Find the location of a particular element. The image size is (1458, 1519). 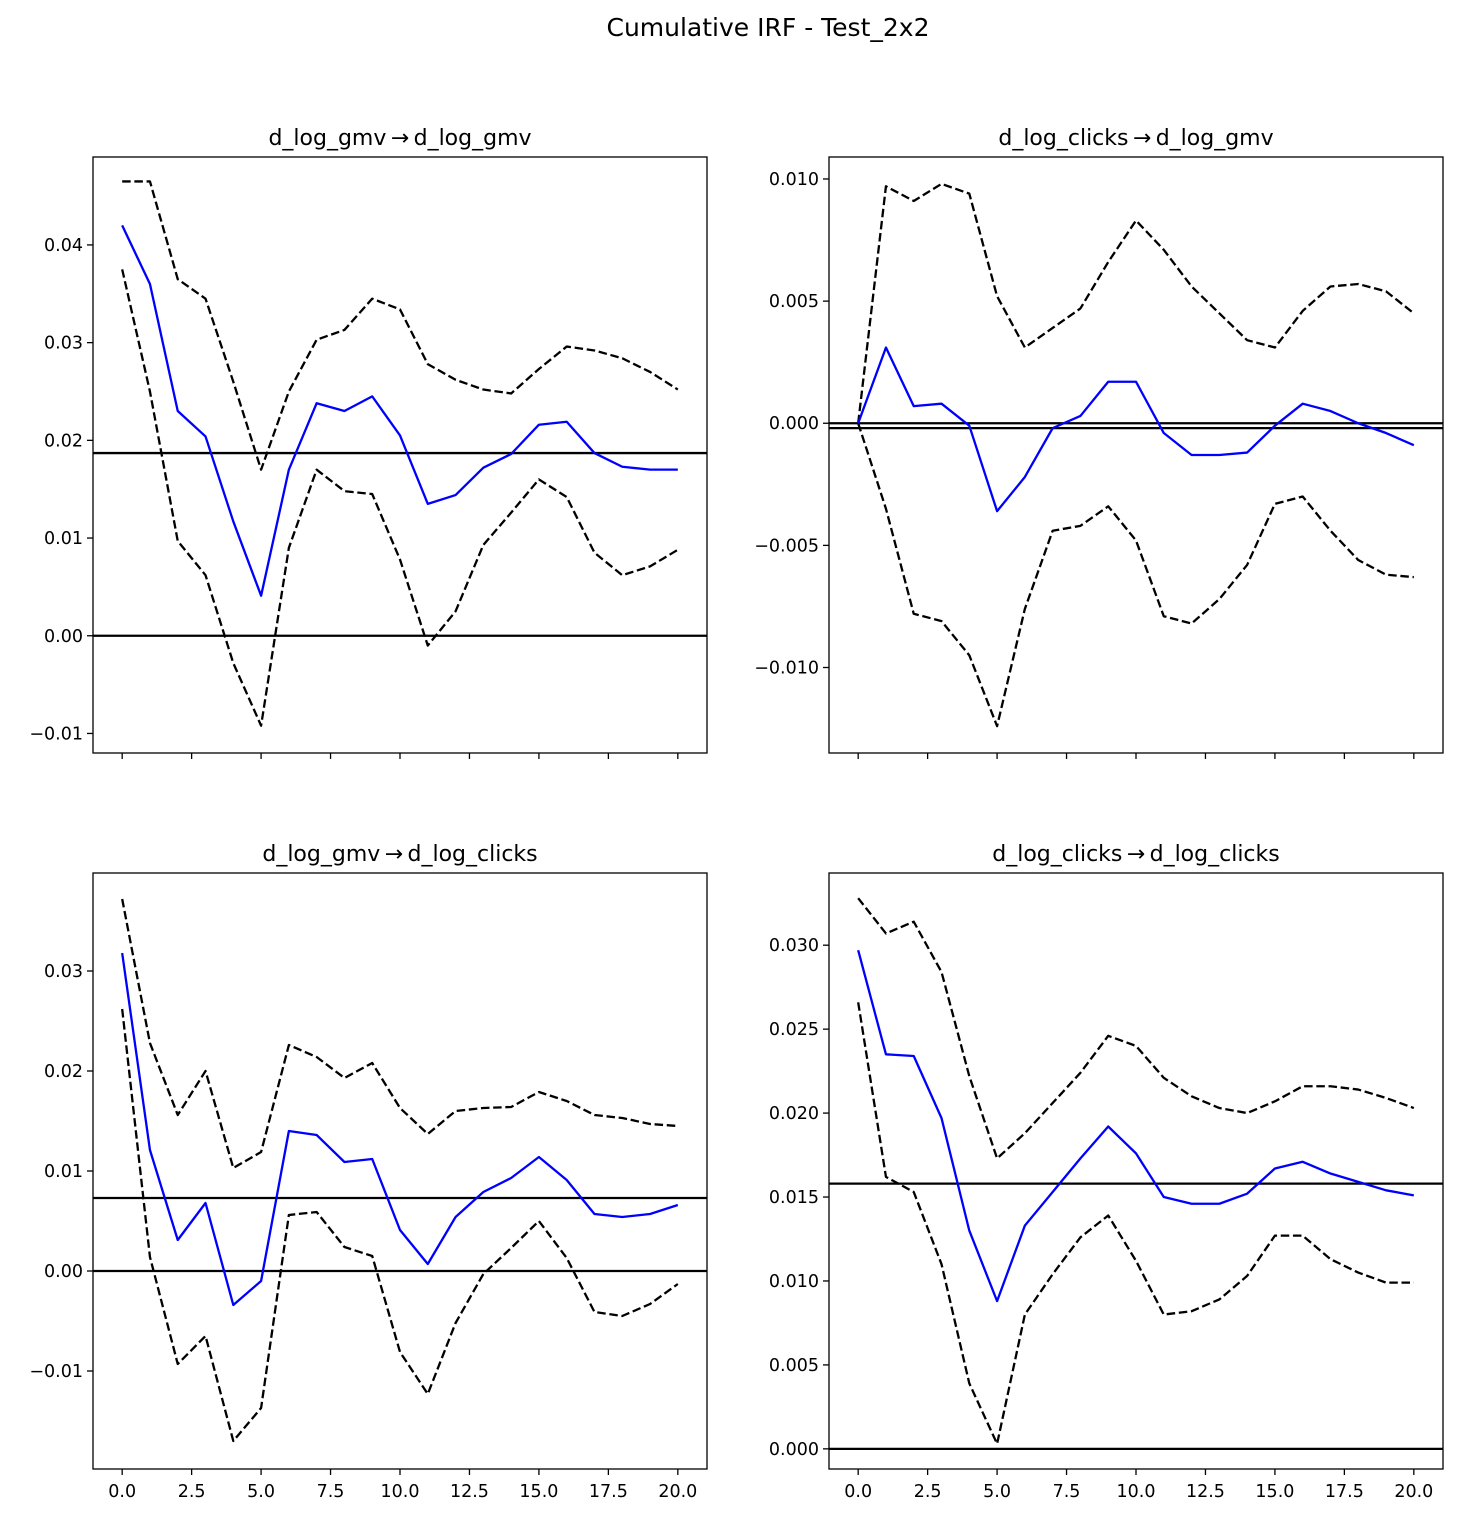

subplot-title: d_log_clicks → d_log_gmv is located at coordinates (1135, 138).